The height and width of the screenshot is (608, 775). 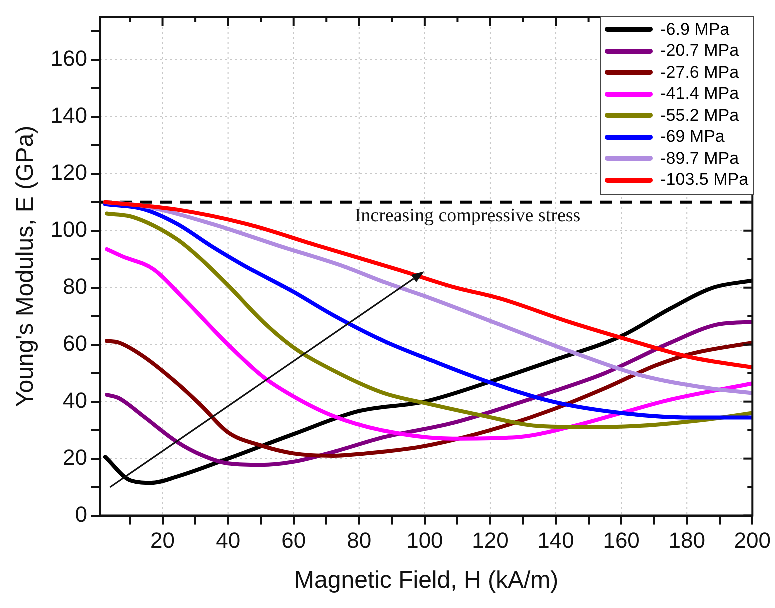 What do you see at coordinates (425, 541) in the screenshot?
I see `x-tick-label: 100` at bounding box center [425, 541].